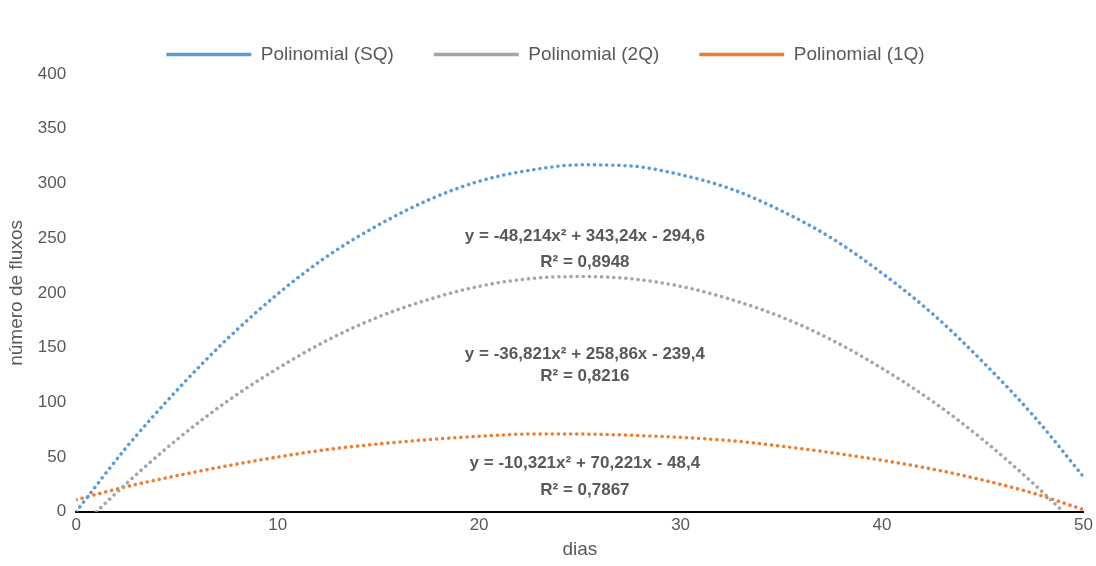 The width and height of the screenshot is (1096, 566). What do you see at coordinates (882, 524) in the screenshot?
I see `x-tick-label: 40` at bounding box center [882, 524].